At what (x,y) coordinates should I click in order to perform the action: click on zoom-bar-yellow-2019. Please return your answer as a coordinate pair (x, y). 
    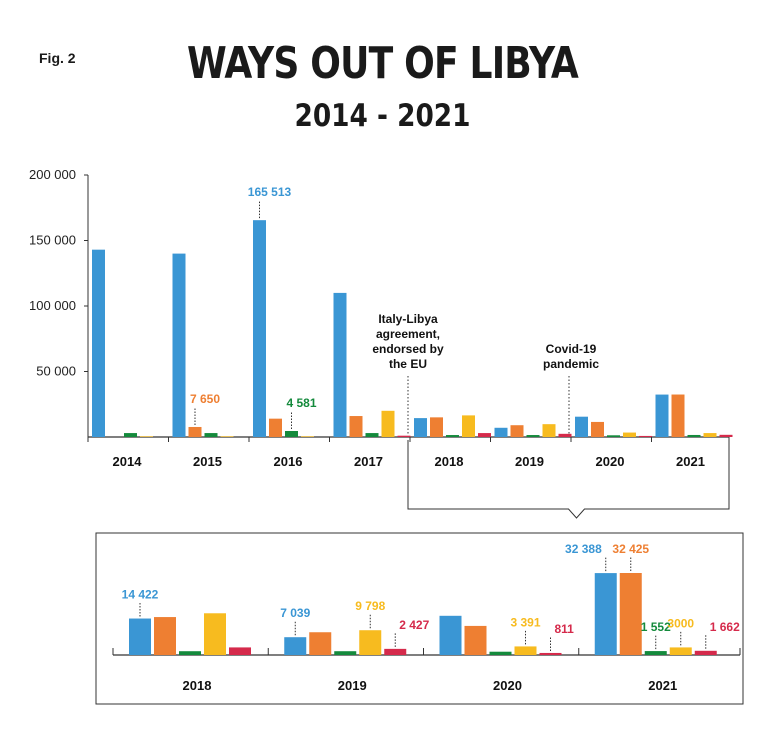
    Looking at the image, I should click on (370, 642).